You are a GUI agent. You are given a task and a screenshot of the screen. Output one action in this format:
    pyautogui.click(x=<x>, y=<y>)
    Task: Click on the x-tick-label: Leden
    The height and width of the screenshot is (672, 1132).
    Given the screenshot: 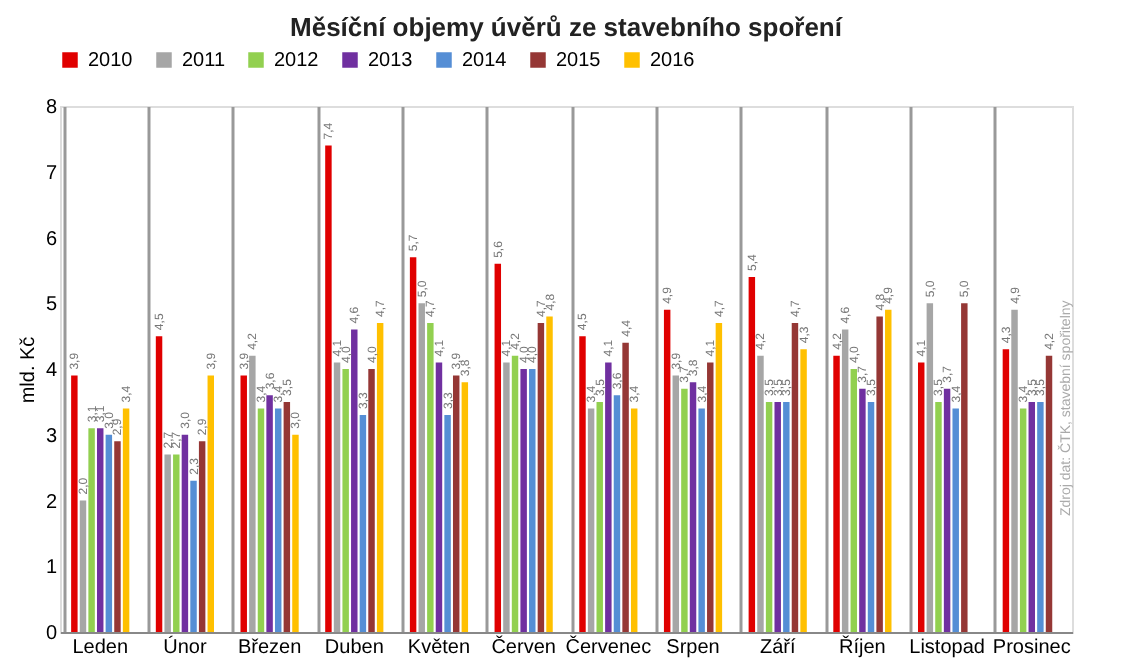 What is the action you would take?
    pyautogui.click(x=100, y=648)
    